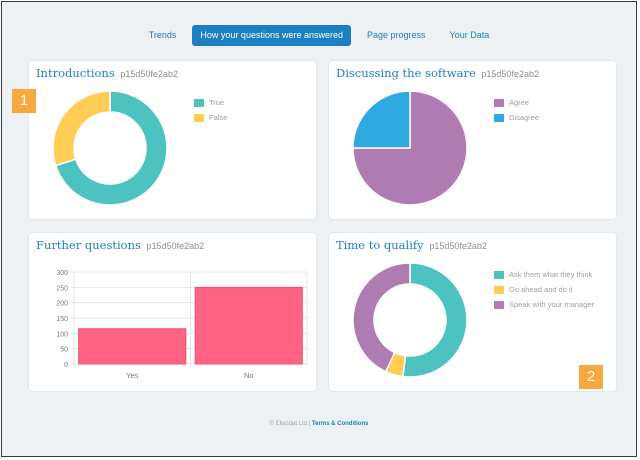 The image size is (640, 460). I want to click on card-title: Time to qualify p15d50fe2ab2, so click(411, 245).